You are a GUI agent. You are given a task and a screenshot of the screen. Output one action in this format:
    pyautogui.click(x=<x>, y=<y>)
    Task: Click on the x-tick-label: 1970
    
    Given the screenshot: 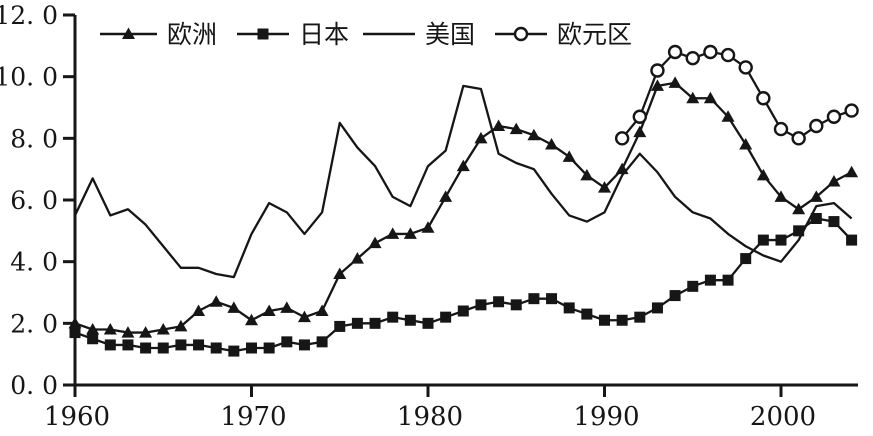 What is the action you would take?
    pyautogui.click(x=253, y=417)
    